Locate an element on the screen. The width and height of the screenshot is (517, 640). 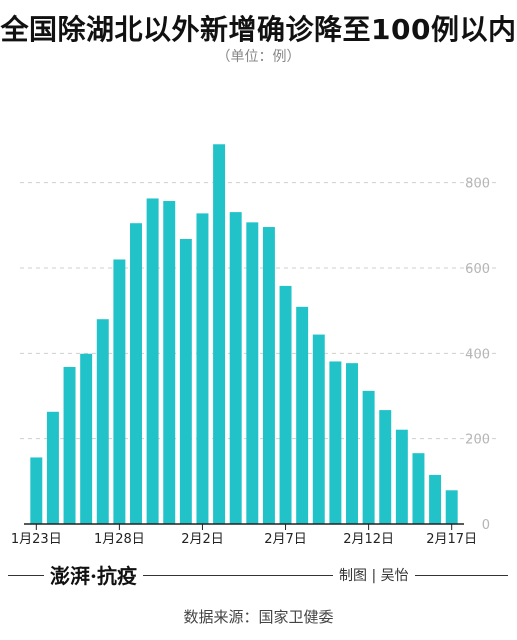
unit-label: （单位：例） is located at coordinates (258, 57).